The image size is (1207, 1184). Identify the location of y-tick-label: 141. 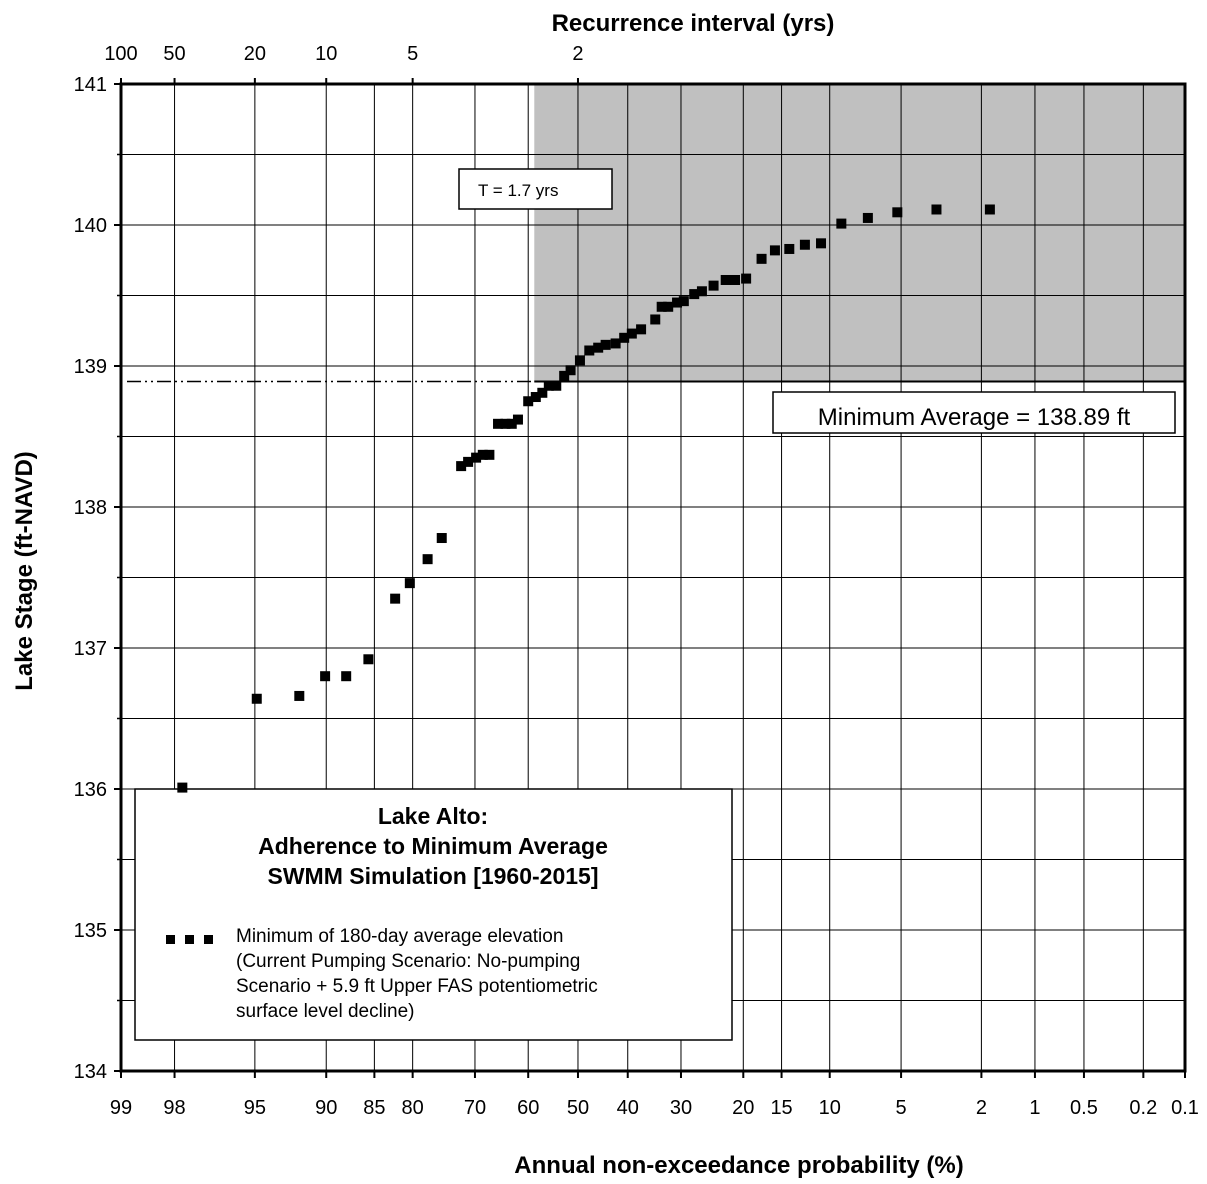
(90, 85).